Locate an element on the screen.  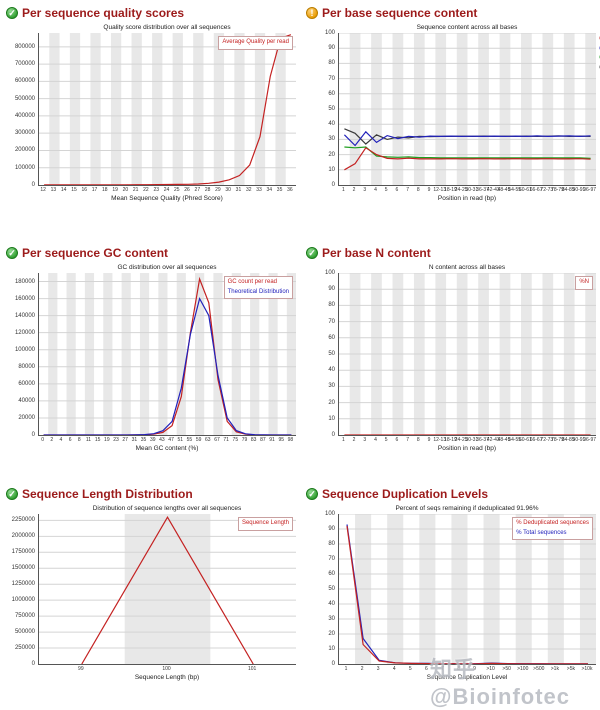
y-tick-label: 180000 is located at coordinates (24, 281).